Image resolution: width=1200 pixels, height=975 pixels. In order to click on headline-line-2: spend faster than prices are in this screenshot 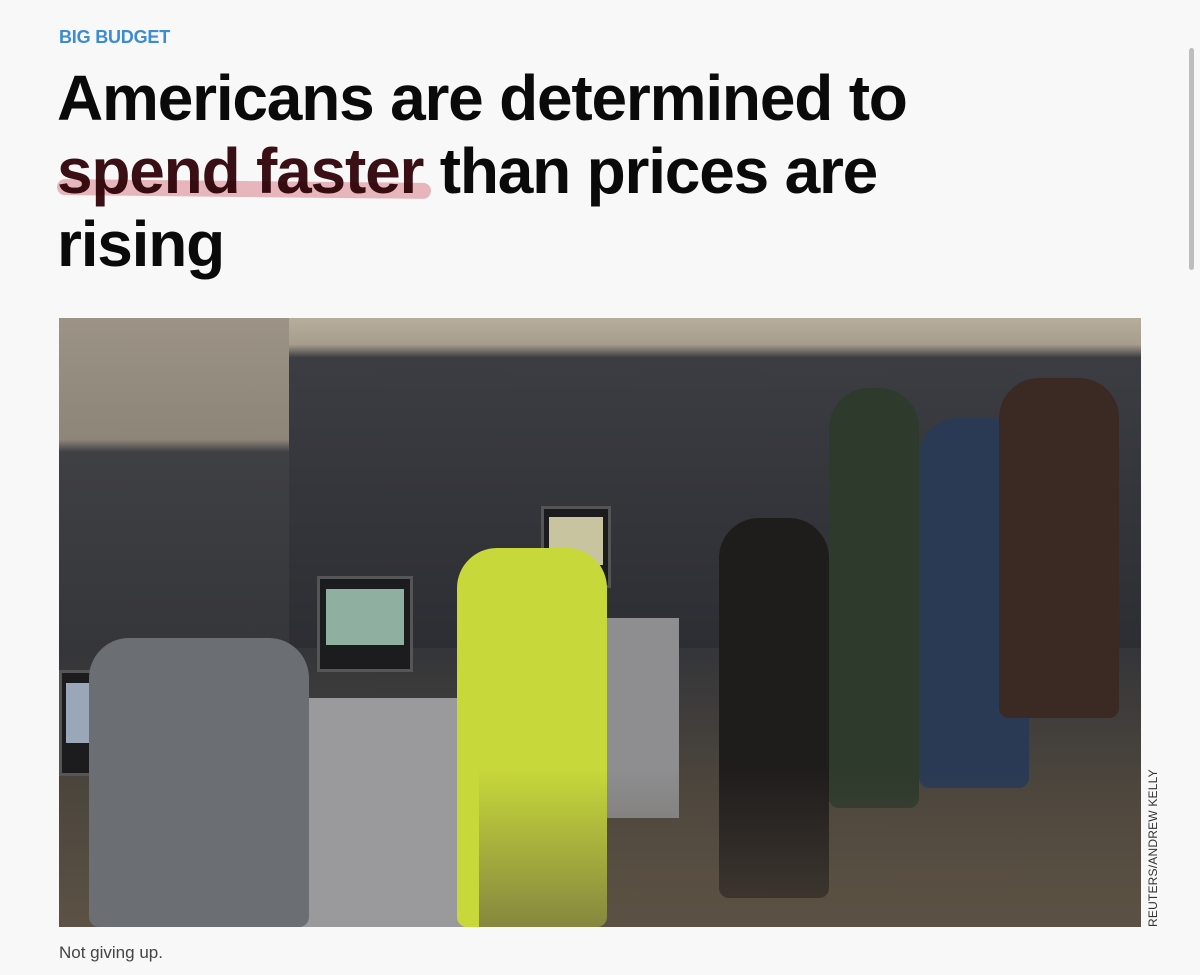, I will do `click(482, 171)`.